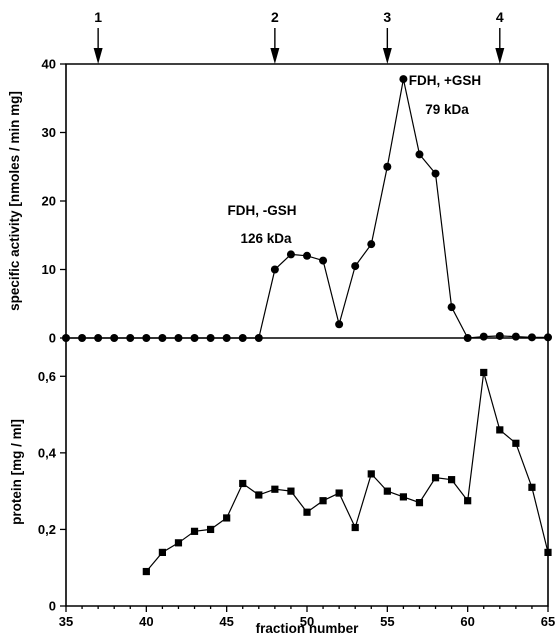  I want to click on protein-y-tick-label: 0, so click(52, 606).